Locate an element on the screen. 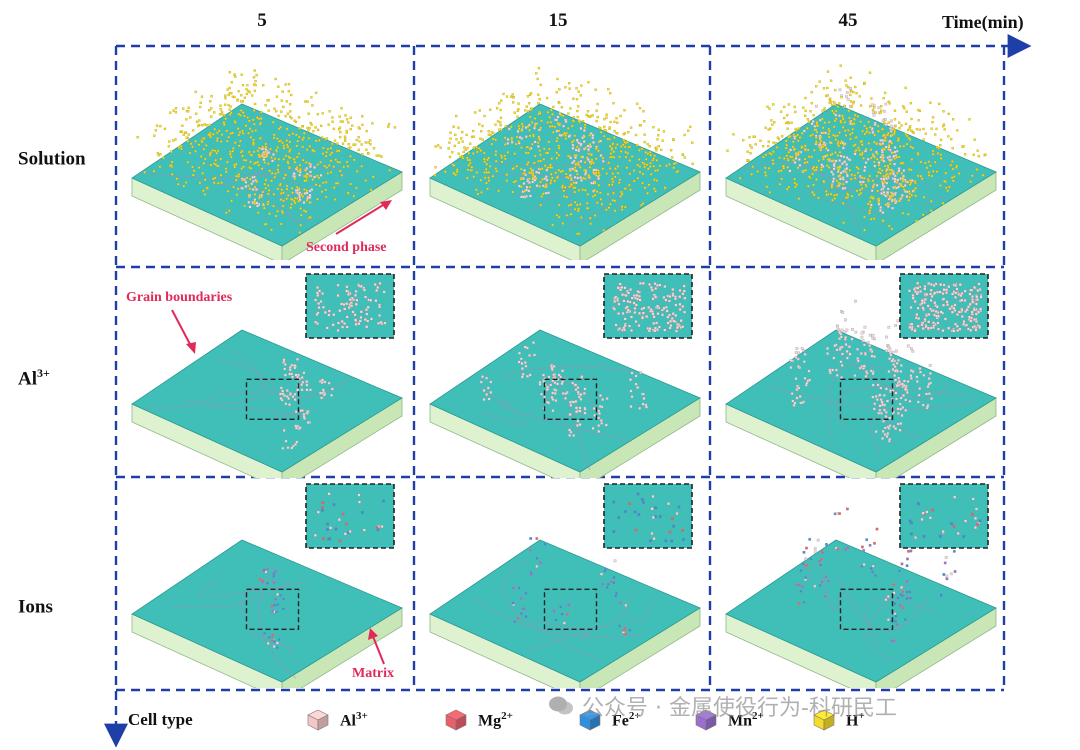 The width and height of the screenshot is (1080, 750). panel-r3-c3 is located at coordinates (861, 585).